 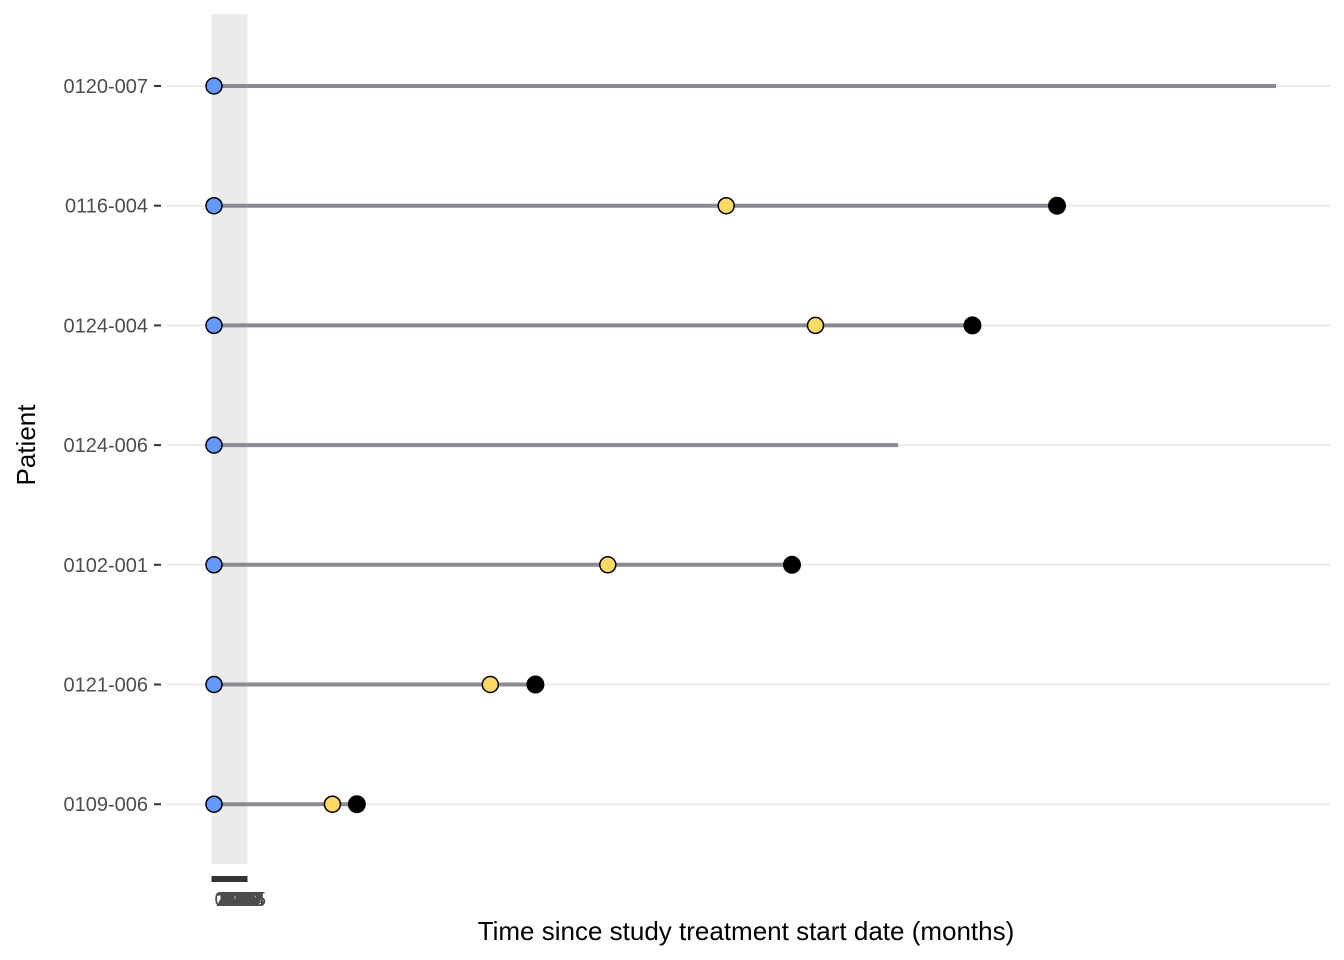 I want to click on x-tick-label: 27, so click(x=247, y=900).